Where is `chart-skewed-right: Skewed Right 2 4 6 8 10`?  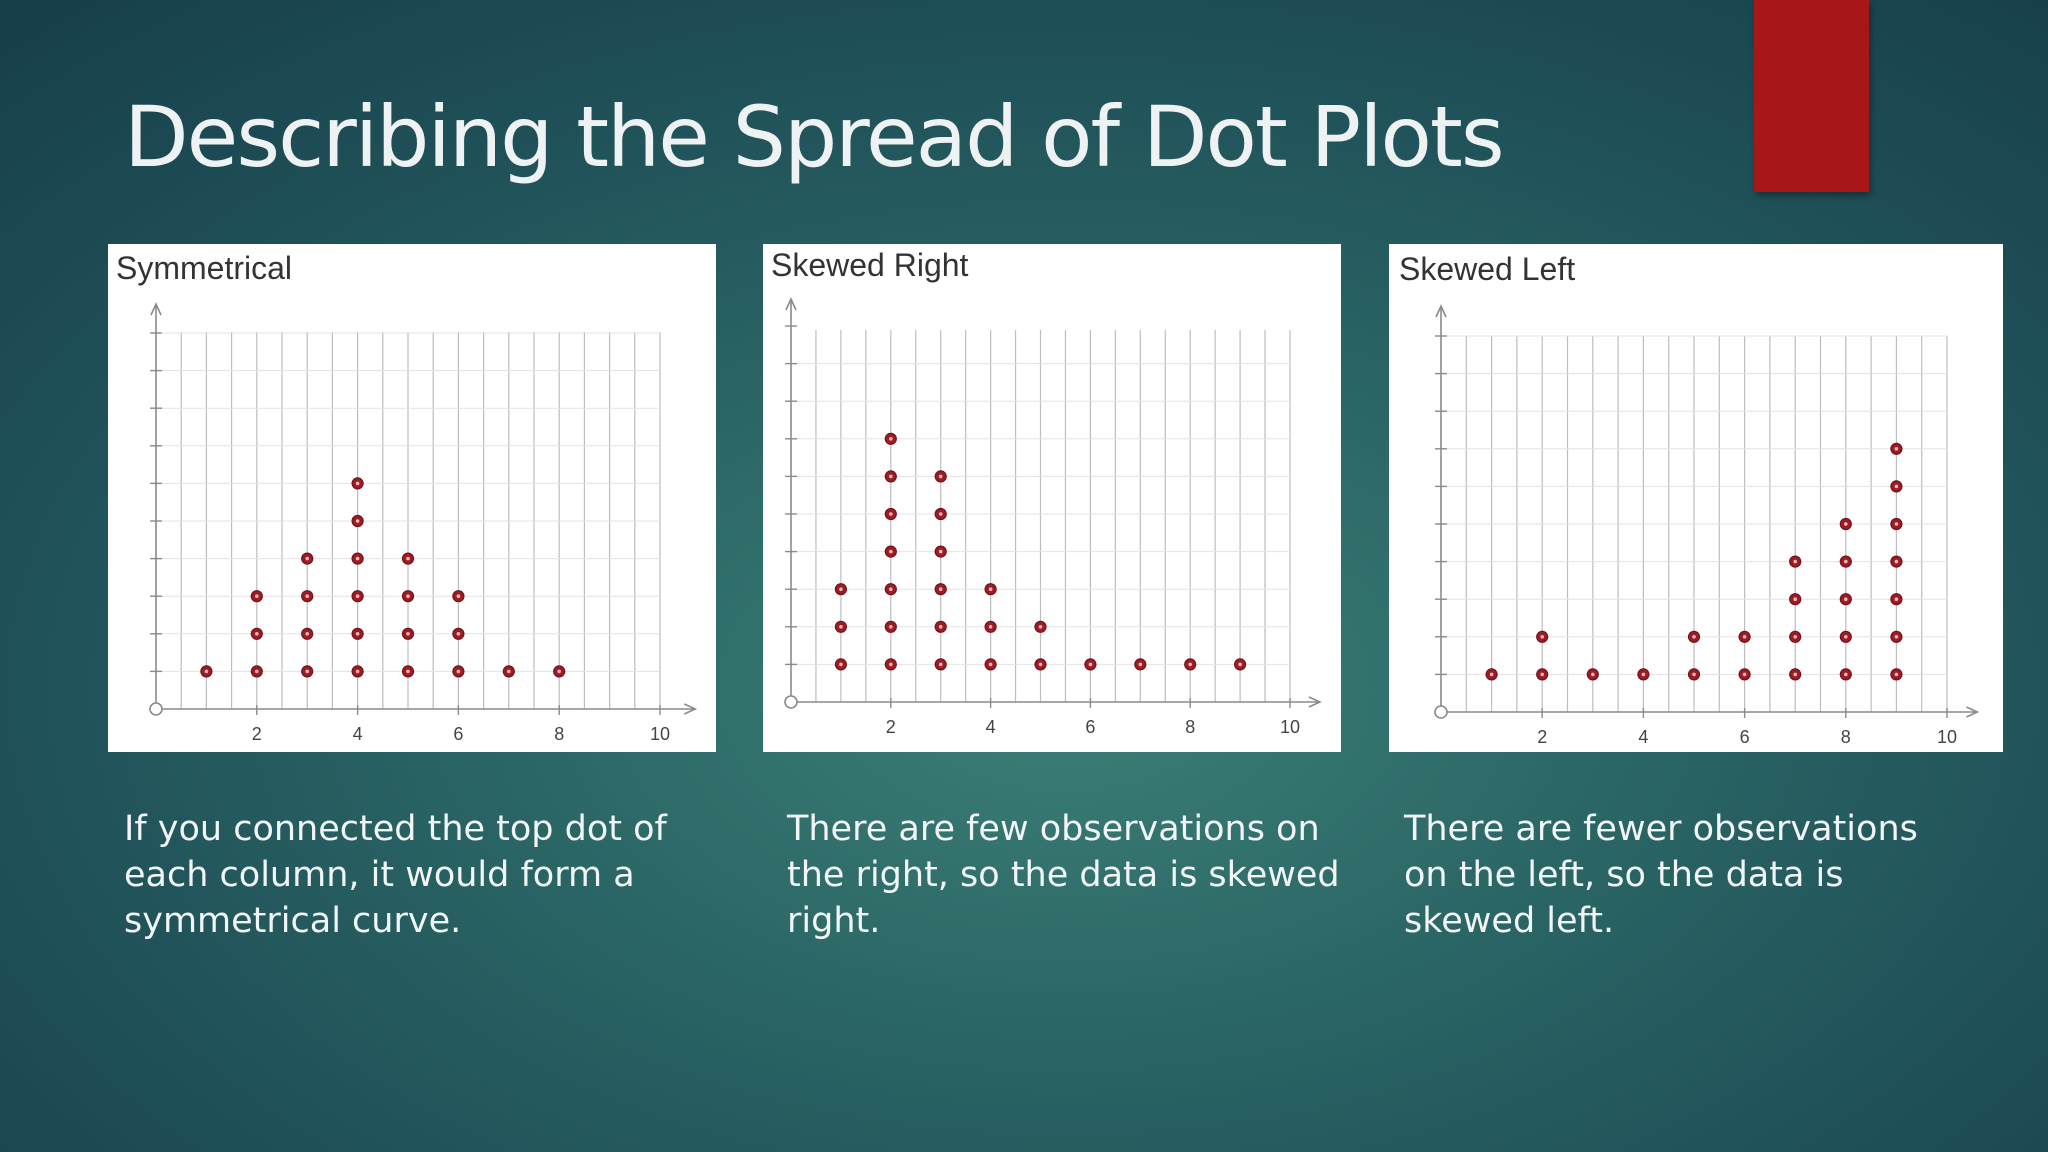 chart-skewed-right: Skewed Right 2 4 6 8 10 is located at coordinates (1046, 492).